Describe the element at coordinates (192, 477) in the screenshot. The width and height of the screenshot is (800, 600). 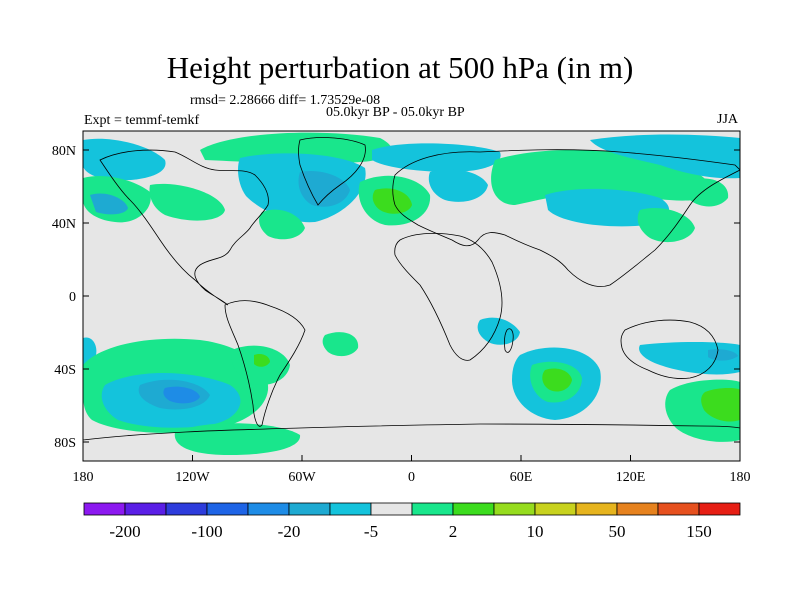
I see `lon-label: 120W` at that location.